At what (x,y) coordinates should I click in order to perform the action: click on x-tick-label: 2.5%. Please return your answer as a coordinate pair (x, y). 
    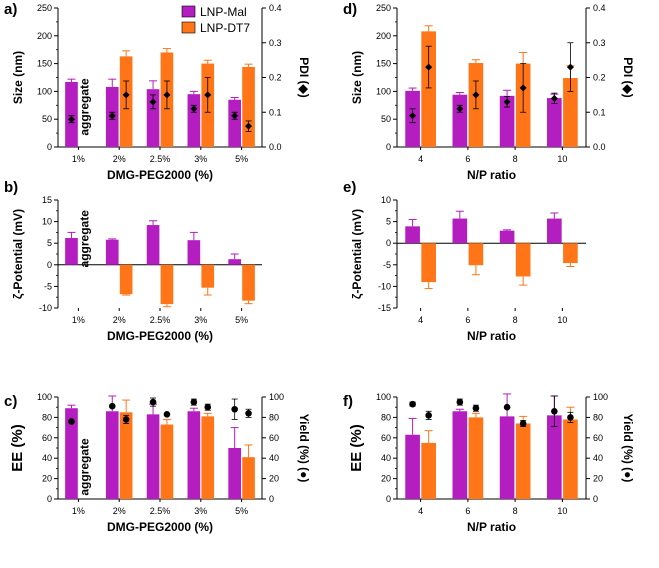
    Looking at the image, I should click on (160, 320).